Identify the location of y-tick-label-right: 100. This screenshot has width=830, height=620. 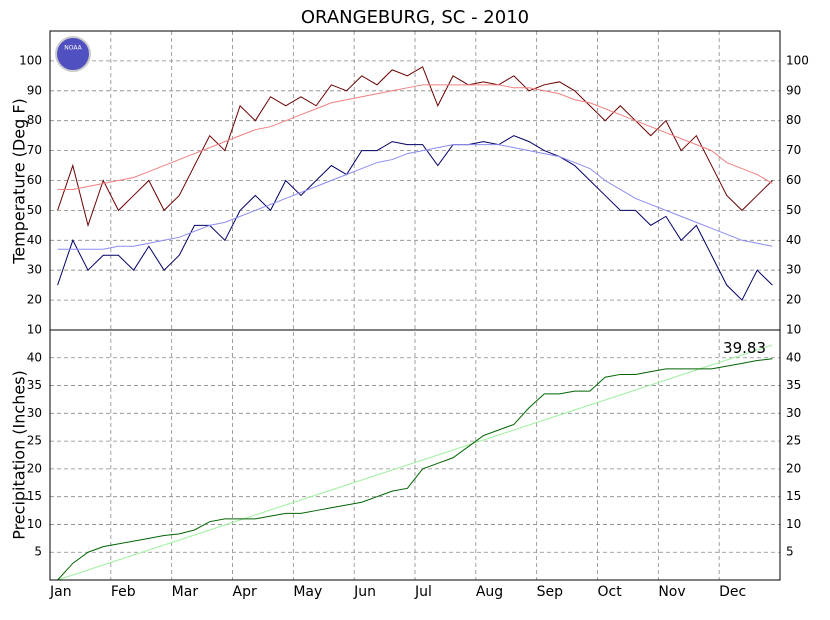
(797, 60).